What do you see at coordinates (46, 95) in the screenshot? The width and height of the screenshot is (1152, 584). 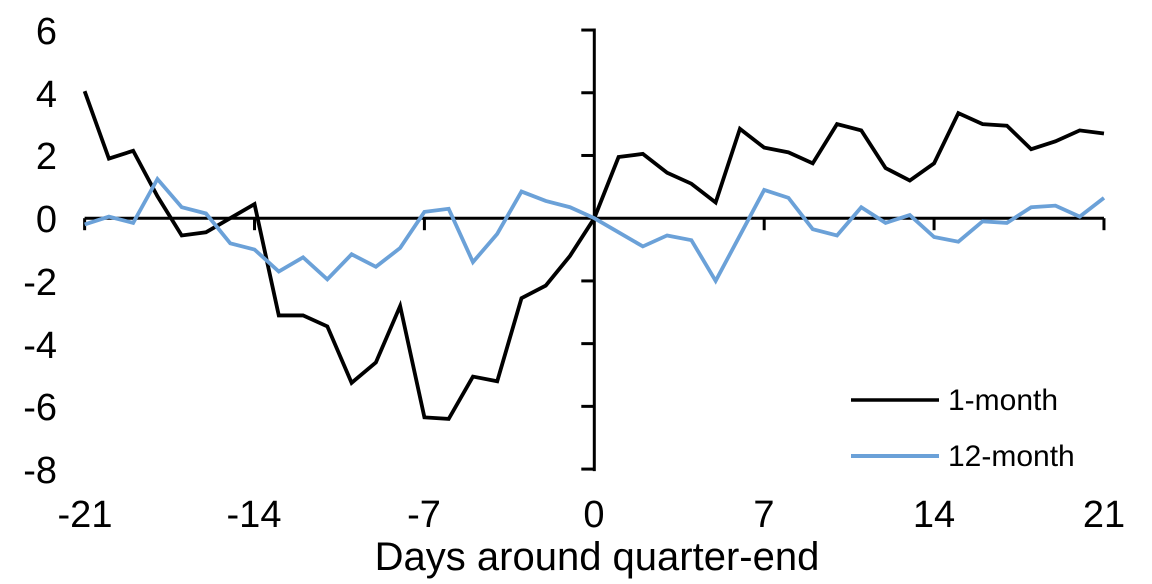 I see `y-tick-label: 4` at bounding box center [46, 95].